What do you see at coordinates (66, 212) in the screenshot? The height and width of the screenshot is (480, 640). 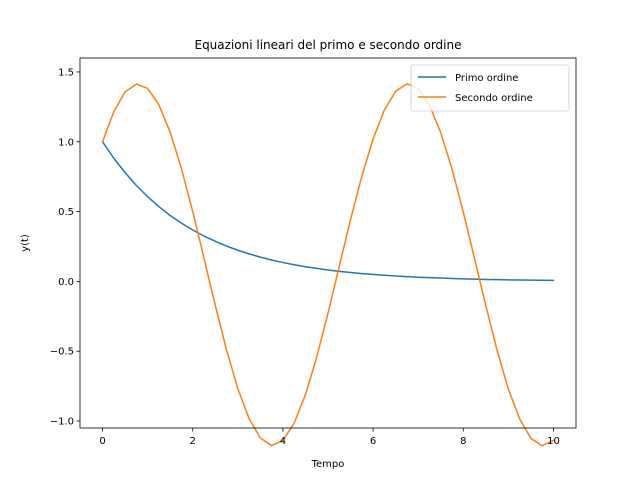 I see `y-tick-label: 0.5` at bounding box center [66, 212].